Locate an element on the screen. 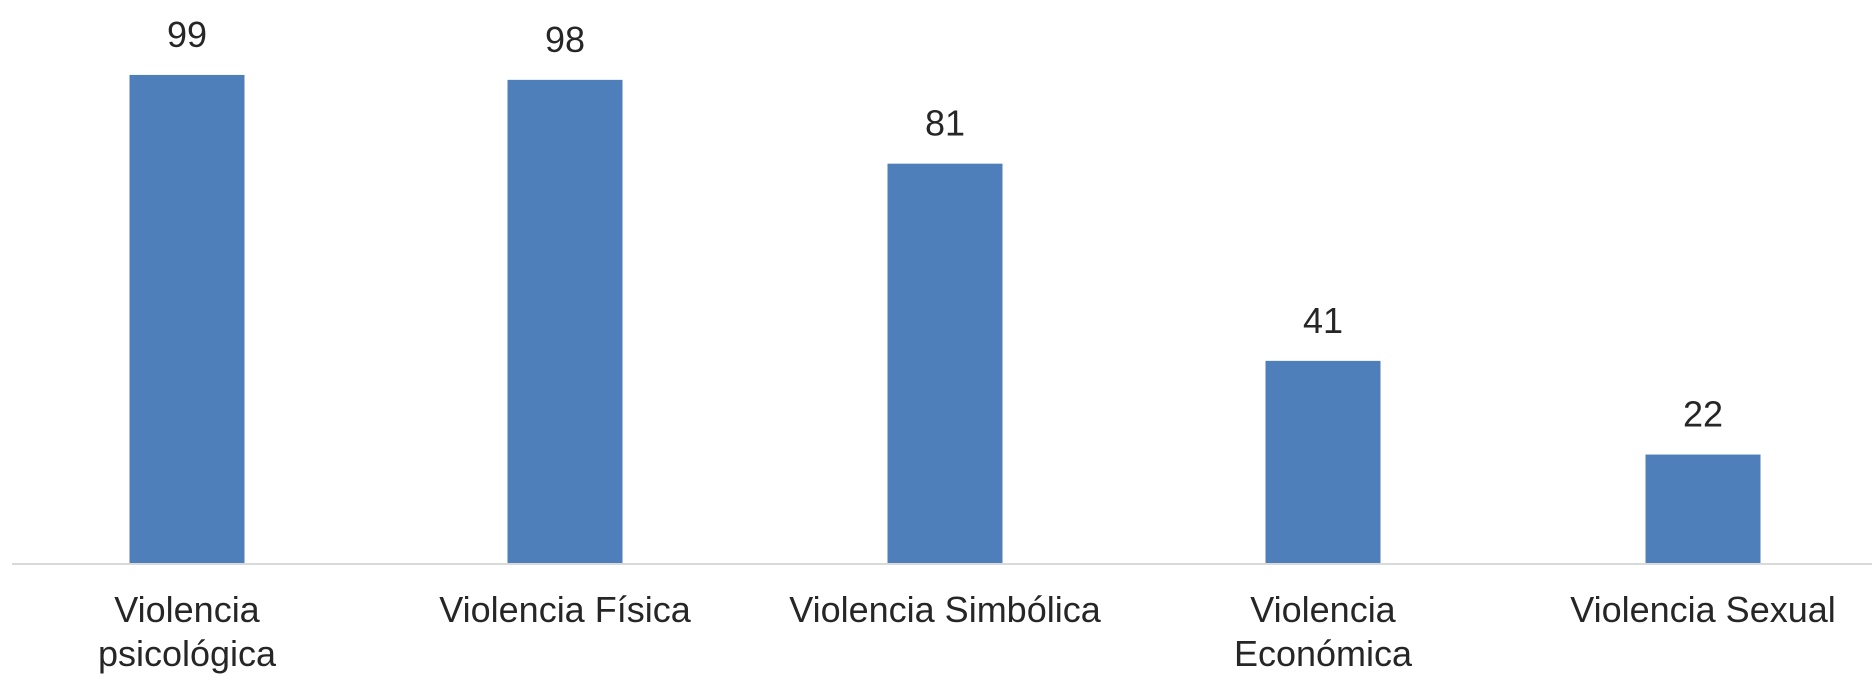 This screenshot has width=1872, height=680. bar-value-label-0: 99 is located at coordinates (187, 34).